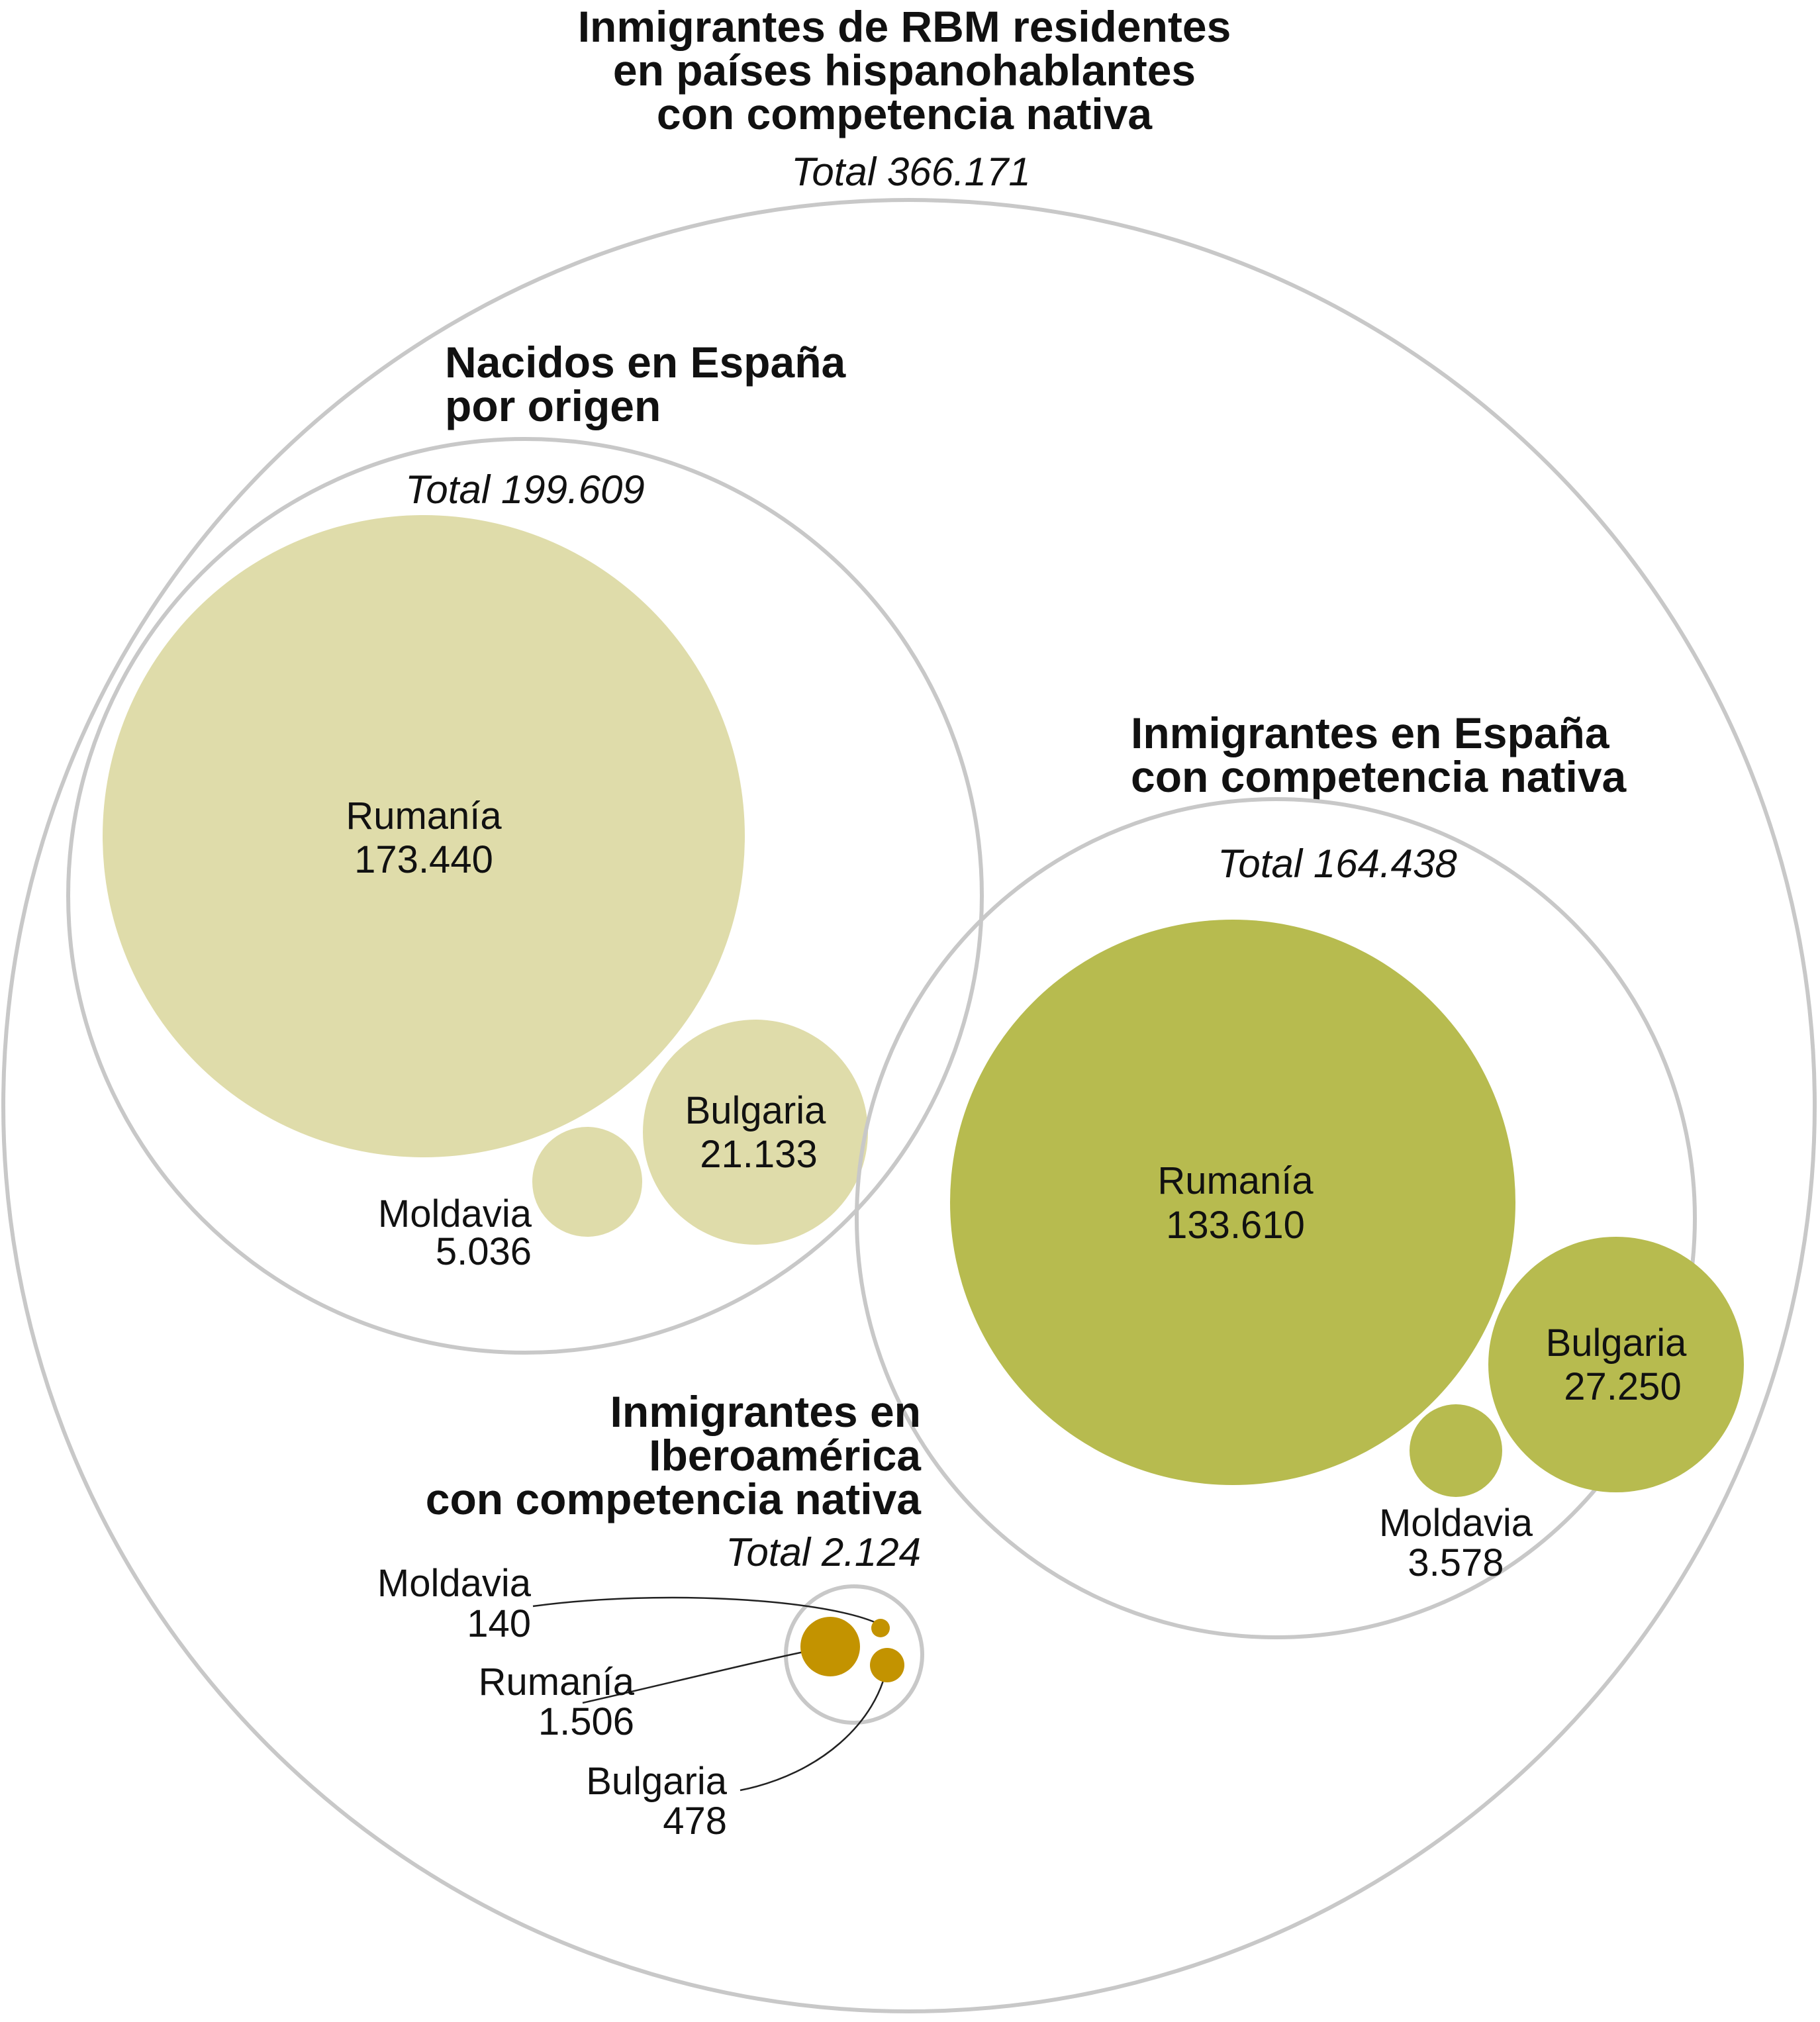  I want to click on group-1-title-line-2: por origen, so click(553, 405).